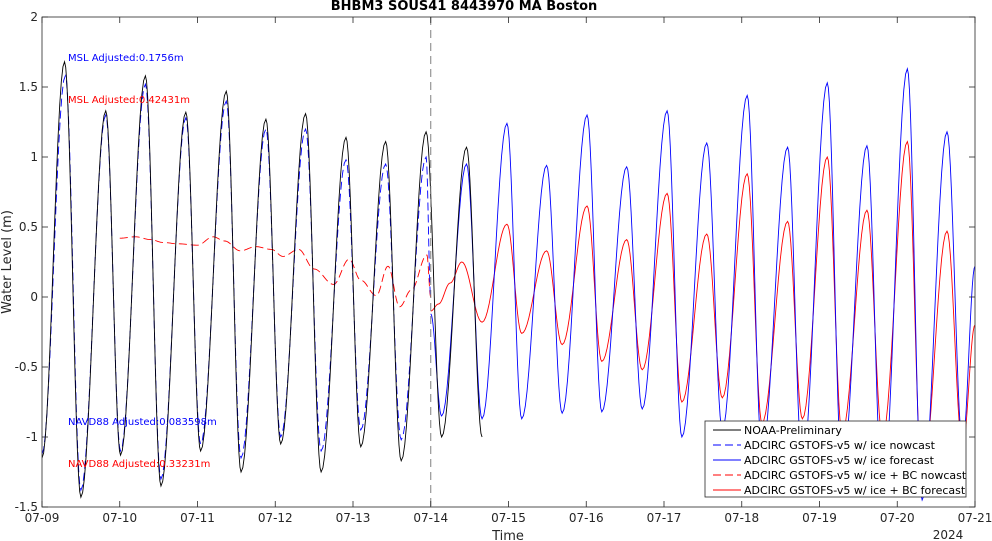 The width and height of the screenshot is (992, 541). What do you see at coordinates (855, 490) in the screenshot?
I see `legend-entry-5: ADCIRC GSTOFS-v5 w/ ice + BC forecast` at bounding box center [855, 490].